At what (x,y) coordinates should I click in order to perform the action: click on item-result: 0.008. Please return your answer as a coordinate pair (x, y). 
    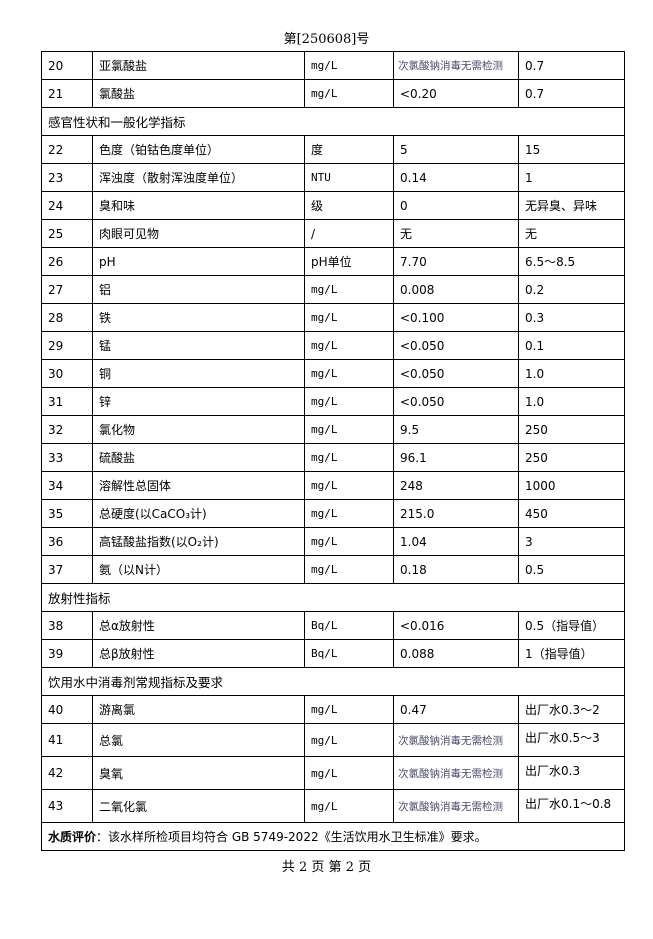
    Looking at the image, I should click on (456, 289).